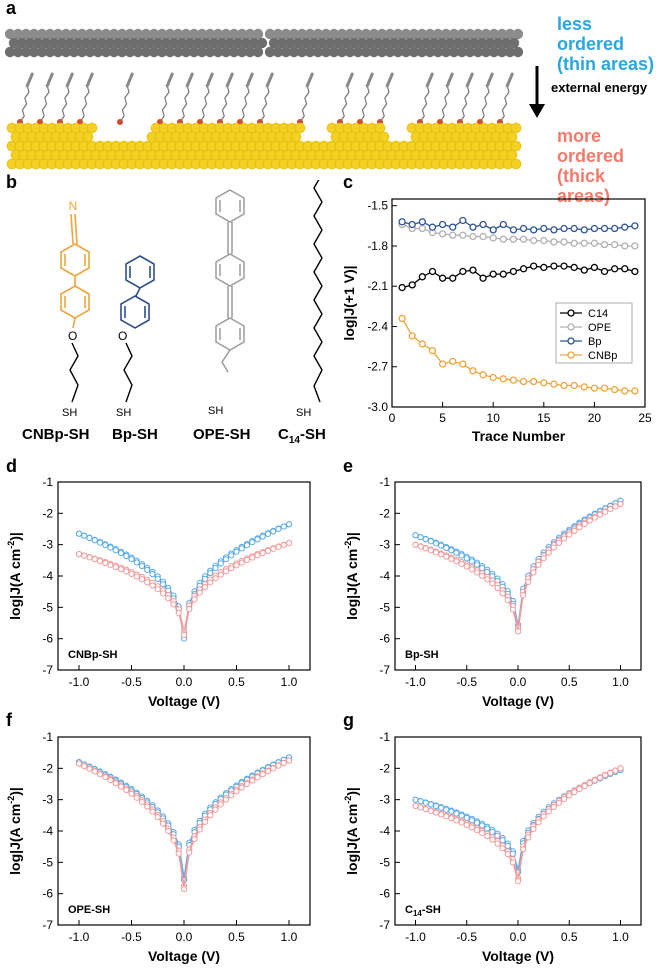 The width and height of the screenshot is (661, 972). What do you see at coordinates (384, 513) in the screenshot?
I see `y-tick-label: -2` at bounding box center [384, 513].